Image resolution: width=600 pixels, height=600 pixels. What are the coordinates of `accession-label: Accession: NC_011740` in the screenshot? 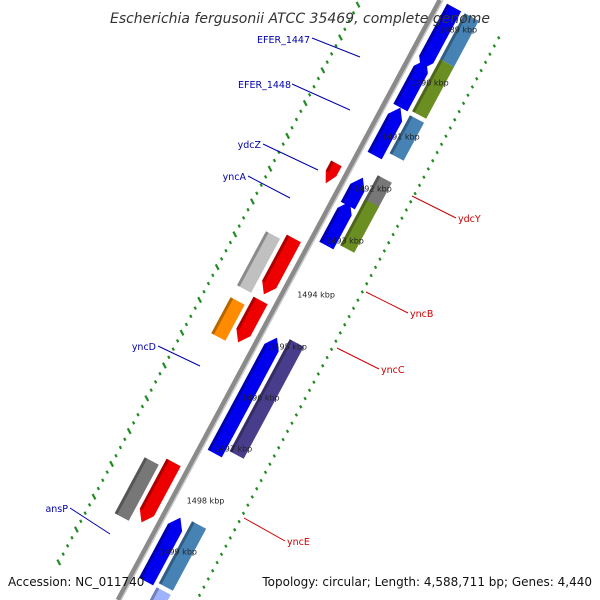 It's located at (76, 582).